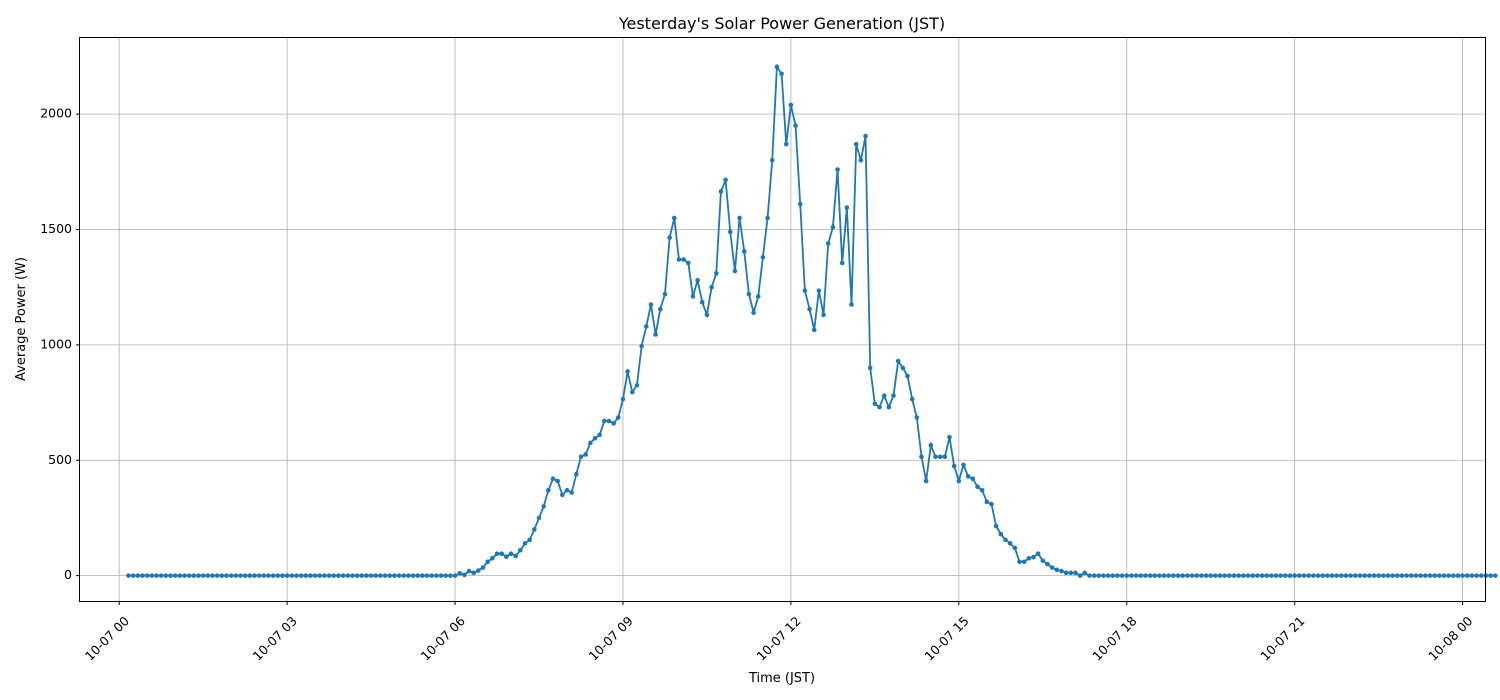  I want to click on x-tick-label: 10-07 15, so click(946, 638).